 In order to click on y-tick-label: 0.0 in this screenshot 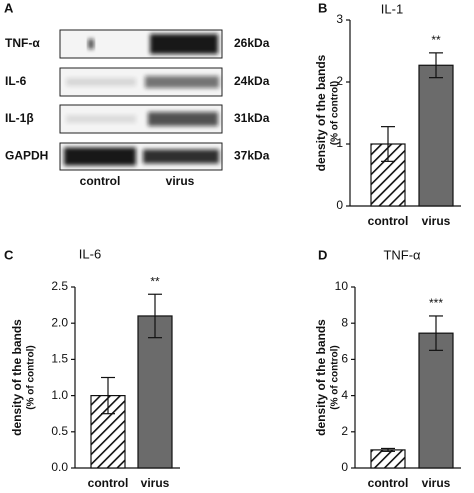, I will do `click(59, 467)`.